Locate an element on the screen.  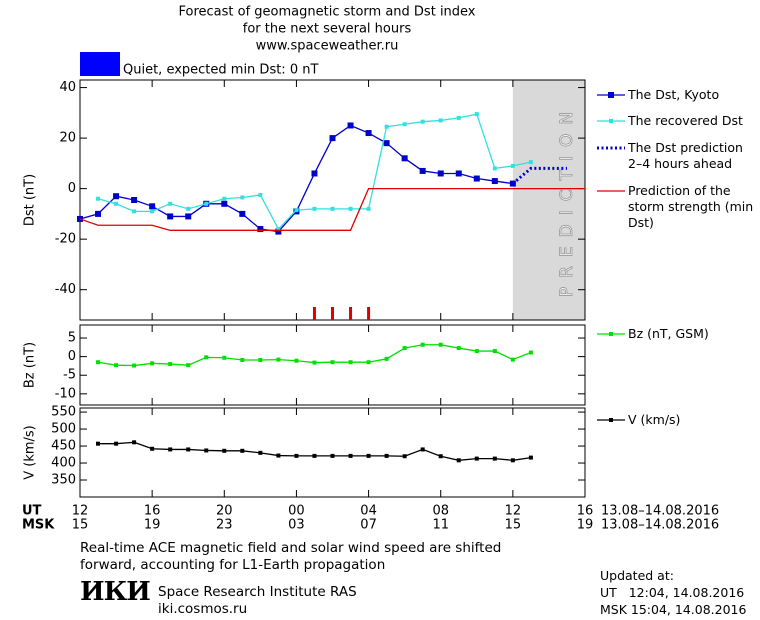
y-tick-label: 40 is located at coordinates (67, 87).